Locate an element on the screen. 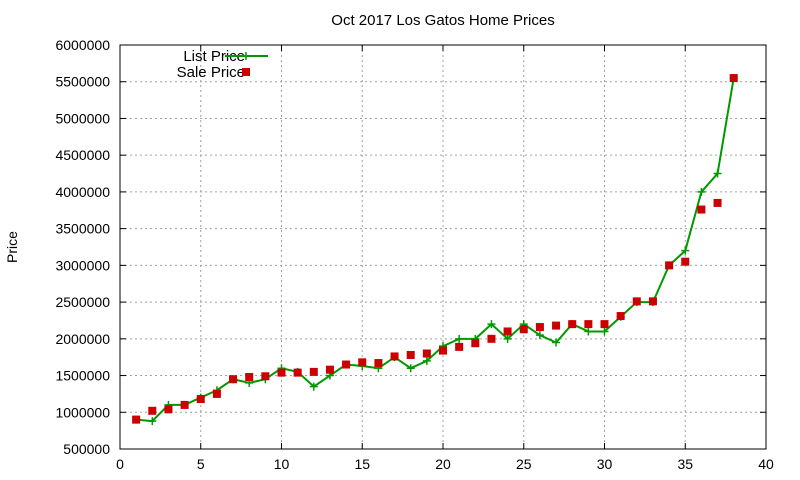  legend-label: List Price is located at coordinates (214, 56).